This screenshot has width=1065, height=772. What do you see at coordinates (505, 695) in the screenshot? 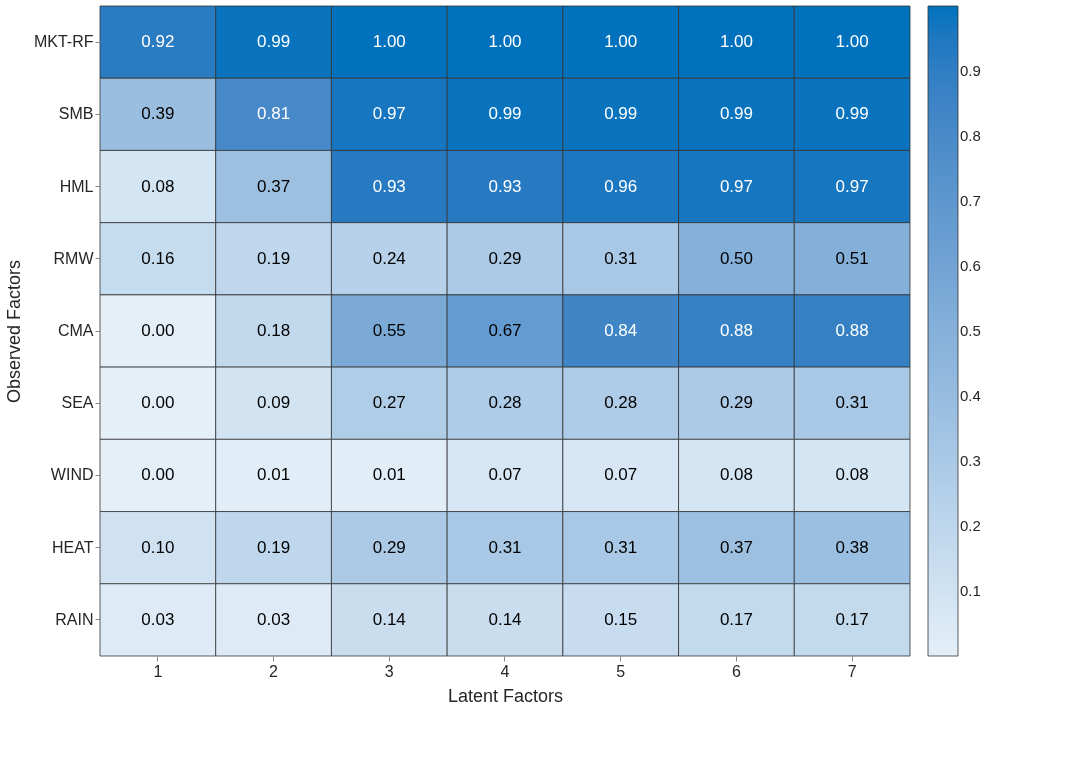
I see `x-axis-title: Latent Factors` at bounding box center [505, 695].